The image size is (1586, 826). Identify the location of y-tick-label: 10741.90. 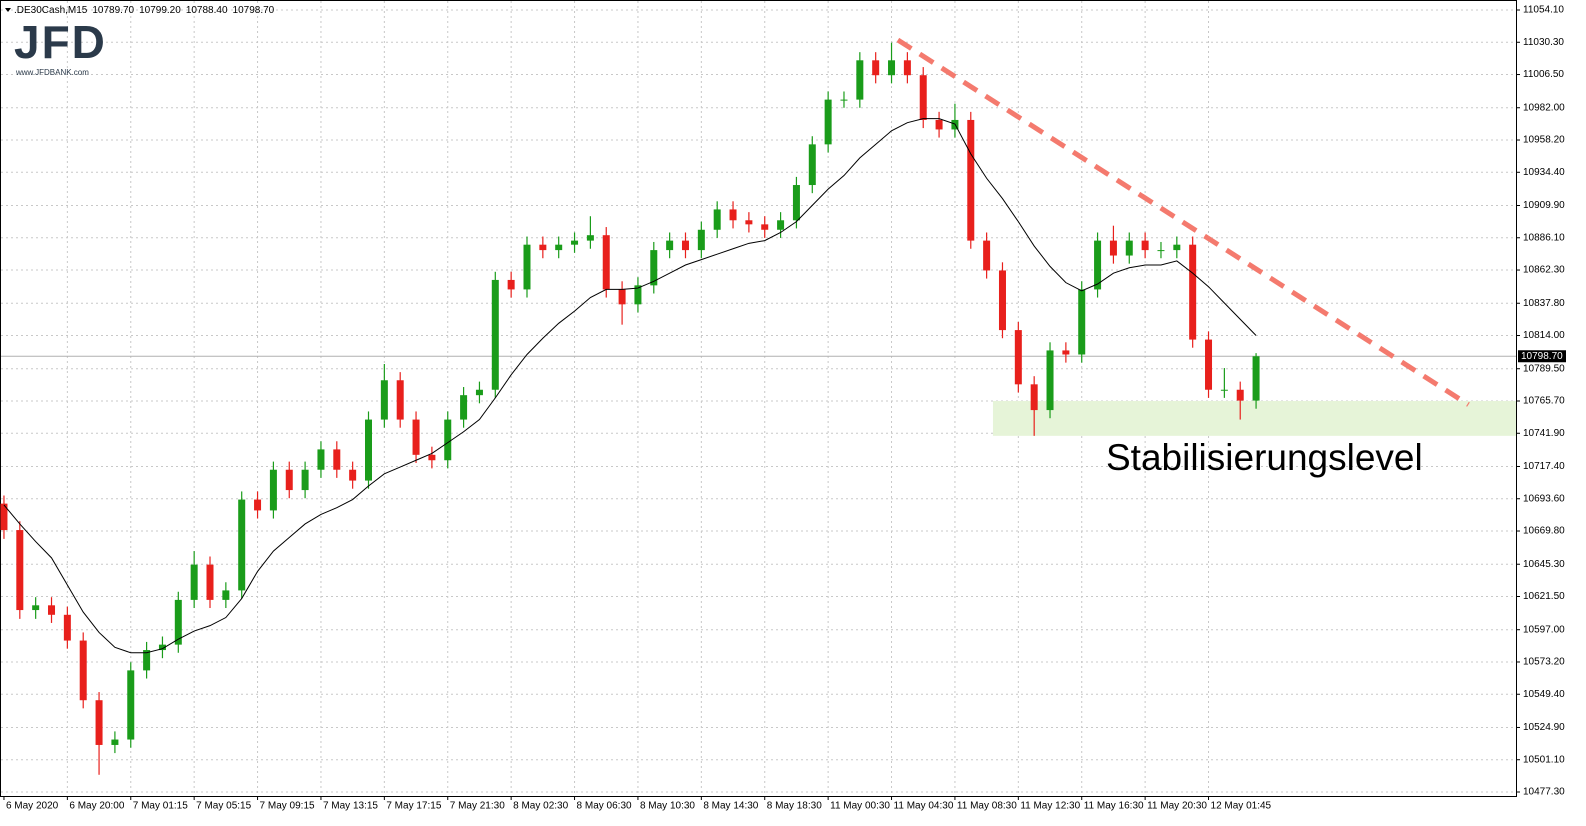
(1544, 433).